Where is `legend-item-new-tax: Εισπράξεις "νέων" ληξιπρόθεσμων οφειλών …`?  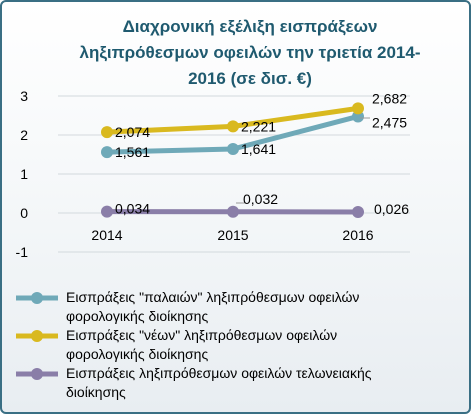
legend-item-new-tax: Εισπράξεις "νέων" ληξιπρόθεσμων οφειλών … is located at coordinates (239, 345).